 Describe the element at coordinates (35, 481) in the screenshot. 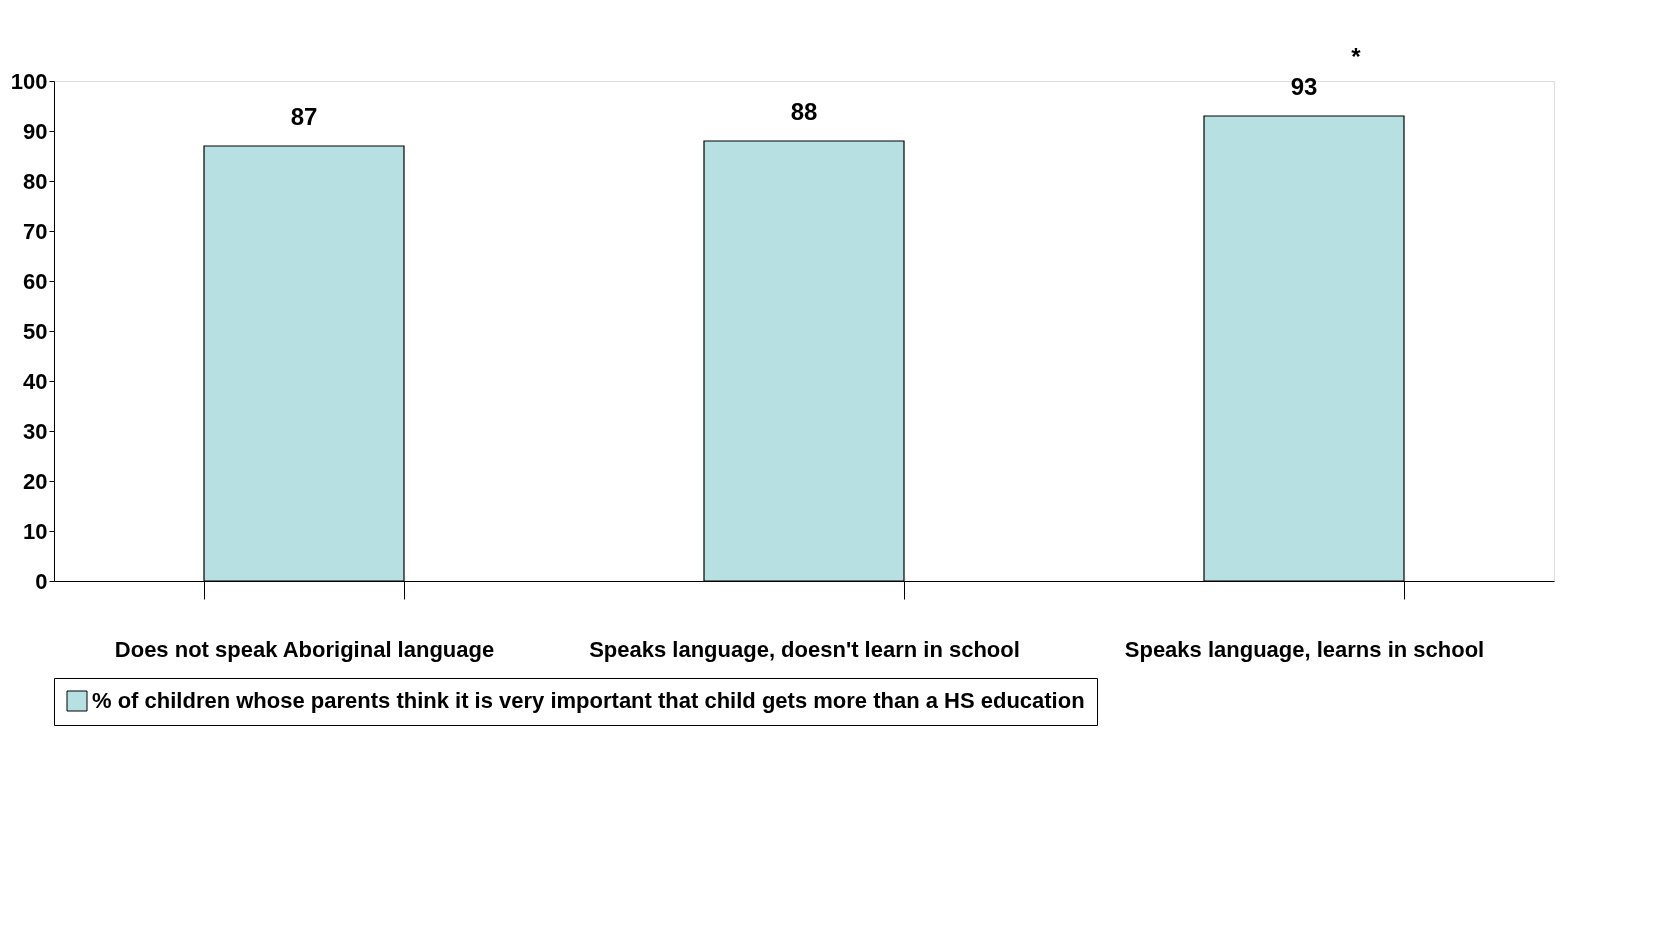

I see `y-tick-label: 20` at that location.